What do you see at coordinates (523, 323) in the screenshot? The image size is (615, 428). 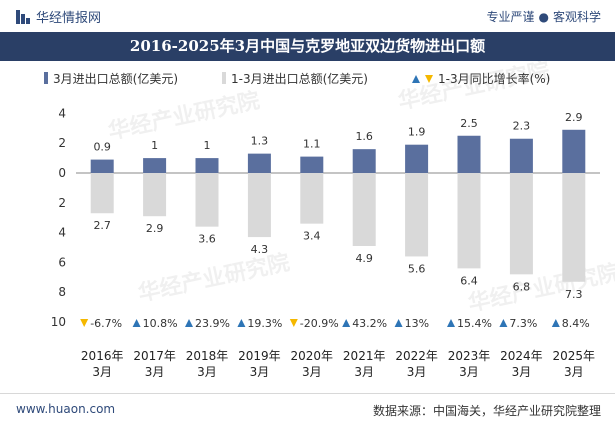 I see `growth-label: 7.3%` at bounding box center [523, 323].